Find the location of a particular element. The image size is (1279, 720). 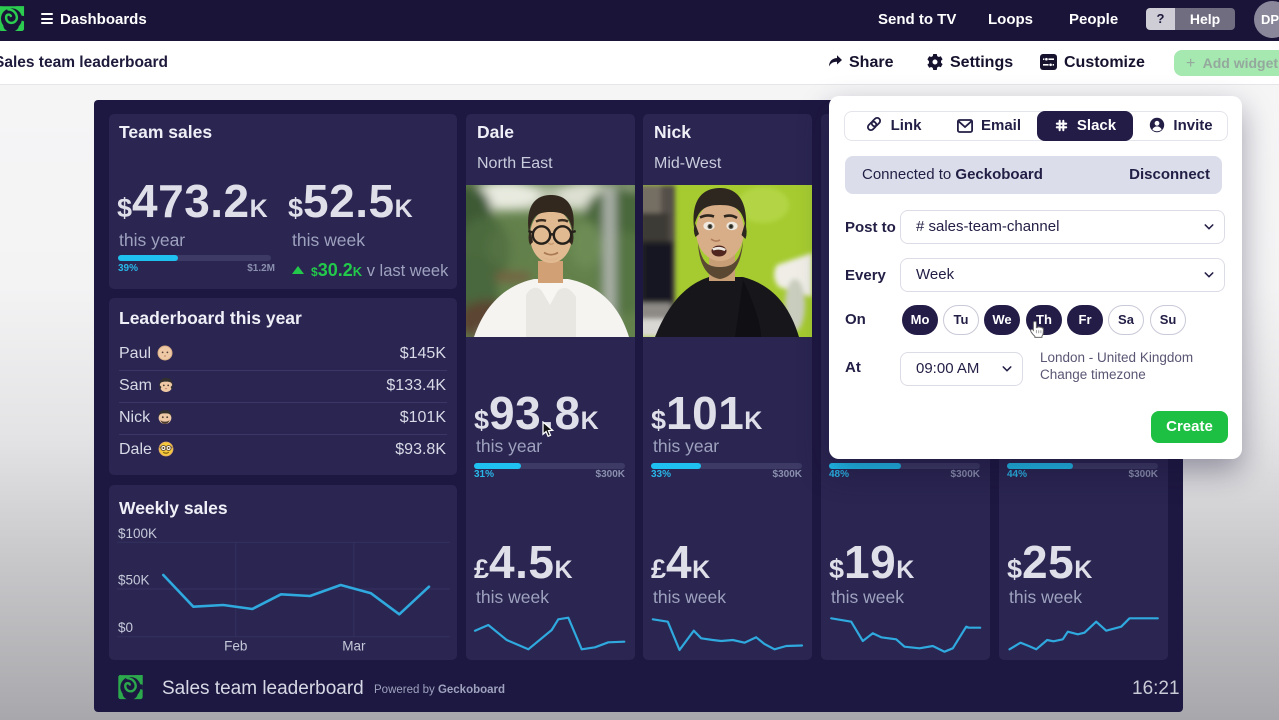

svg-text: Feb is located at coordinates (235, 646).